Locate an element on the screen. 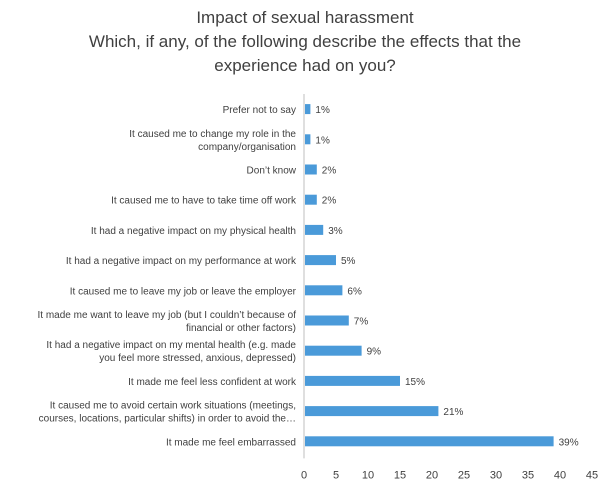 The image size is (610, 483). chart-subtitle-line-2: experience had on you? is located at coordinates (305, 65).